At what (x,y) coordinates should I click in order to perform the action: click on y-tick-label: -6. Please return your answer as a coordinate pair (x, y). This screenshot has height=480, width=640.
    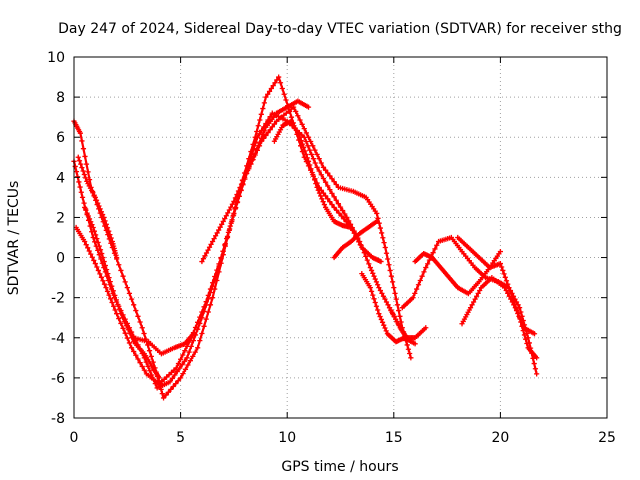
    Looking at the image, I should click on (58, 379).